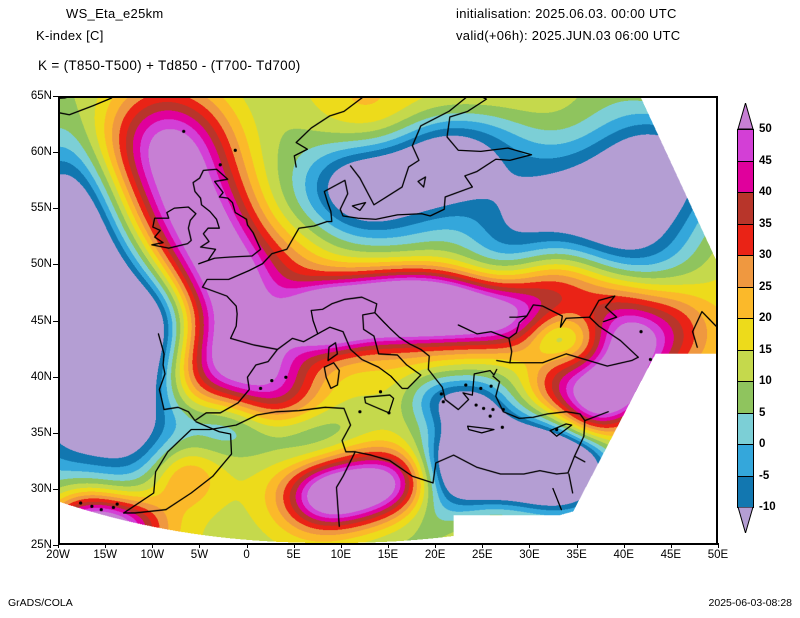 Image resolution: width=800 pixels, height=618 pixels. Describe the element at coordinates (41, 432) in the screenshot. I see `y-tick-label: 35N` at that location.